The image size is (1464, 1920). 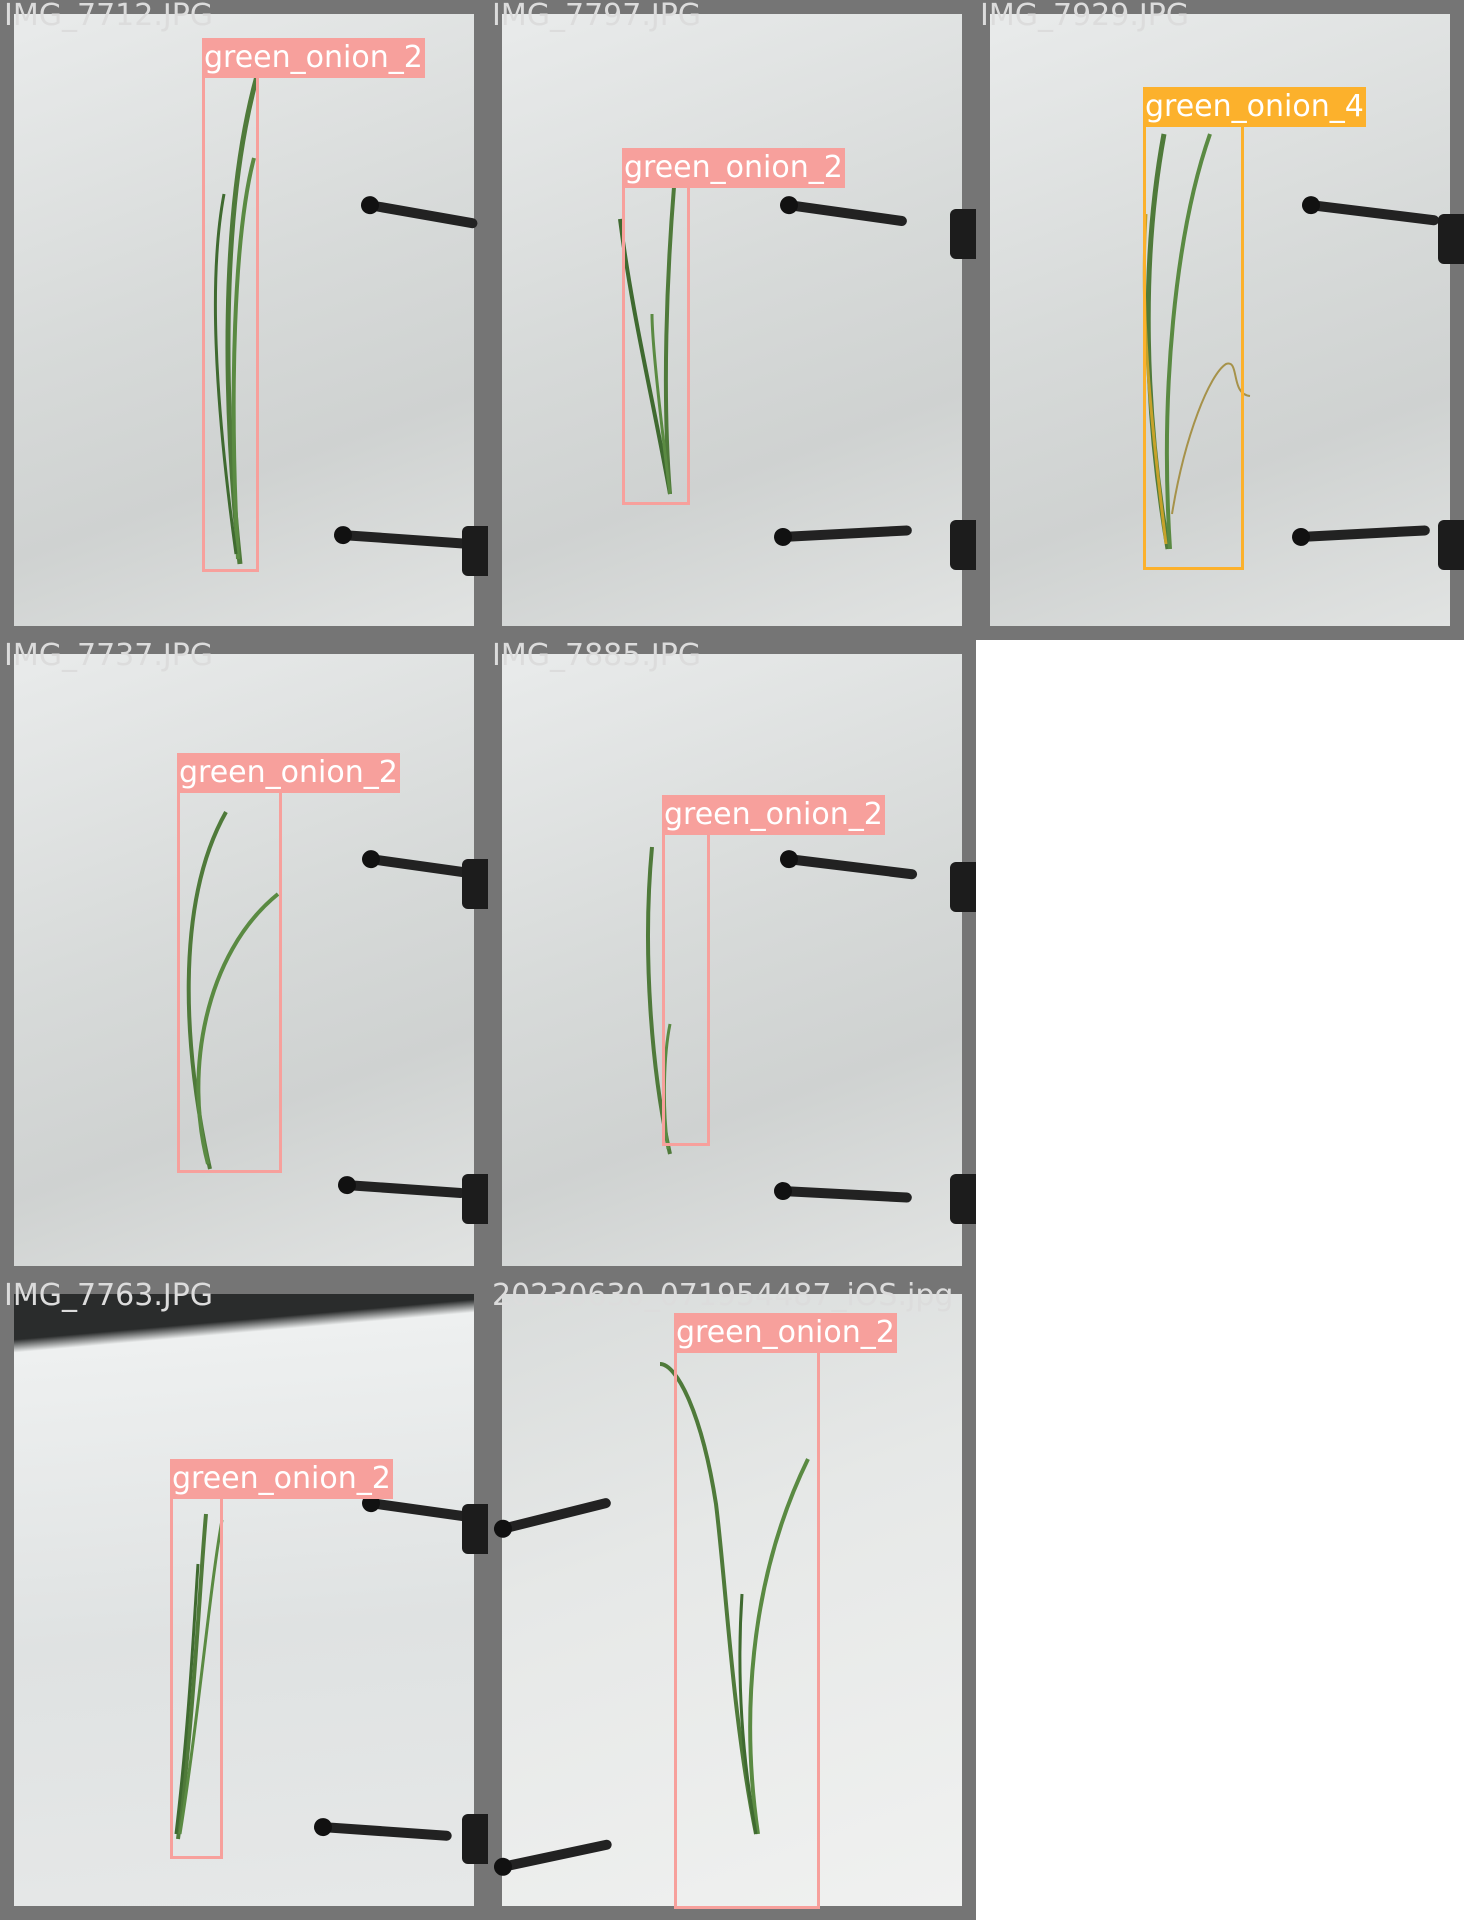 I want to click on image-filename: IMG_7763.JPG, so click(x=109, y=1296).